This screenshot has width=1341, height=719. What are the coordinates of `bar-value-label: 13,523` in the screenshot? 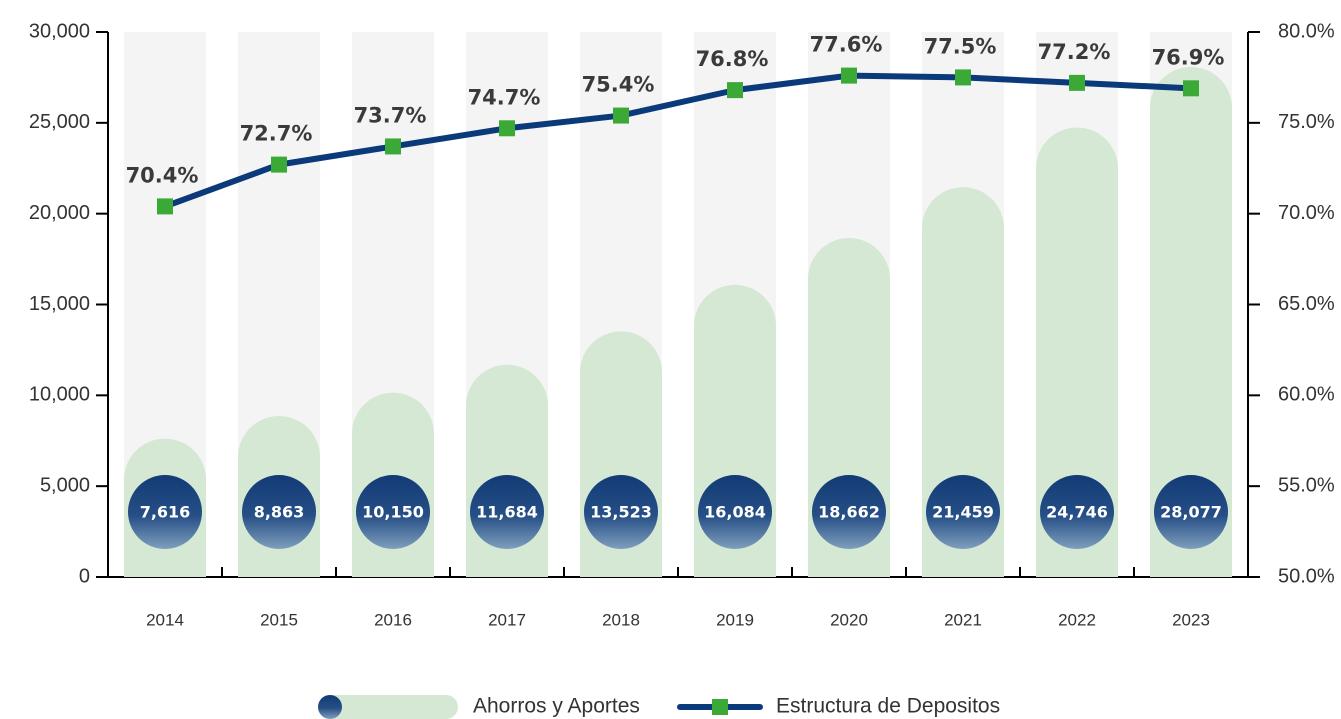 It's located at (621, 512).